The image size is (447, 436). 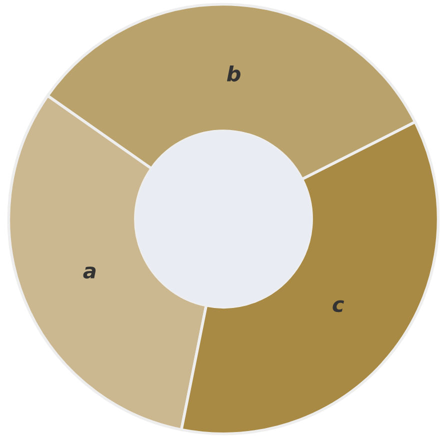 I want to click on slice-label: c, so click(x=338, y=306).